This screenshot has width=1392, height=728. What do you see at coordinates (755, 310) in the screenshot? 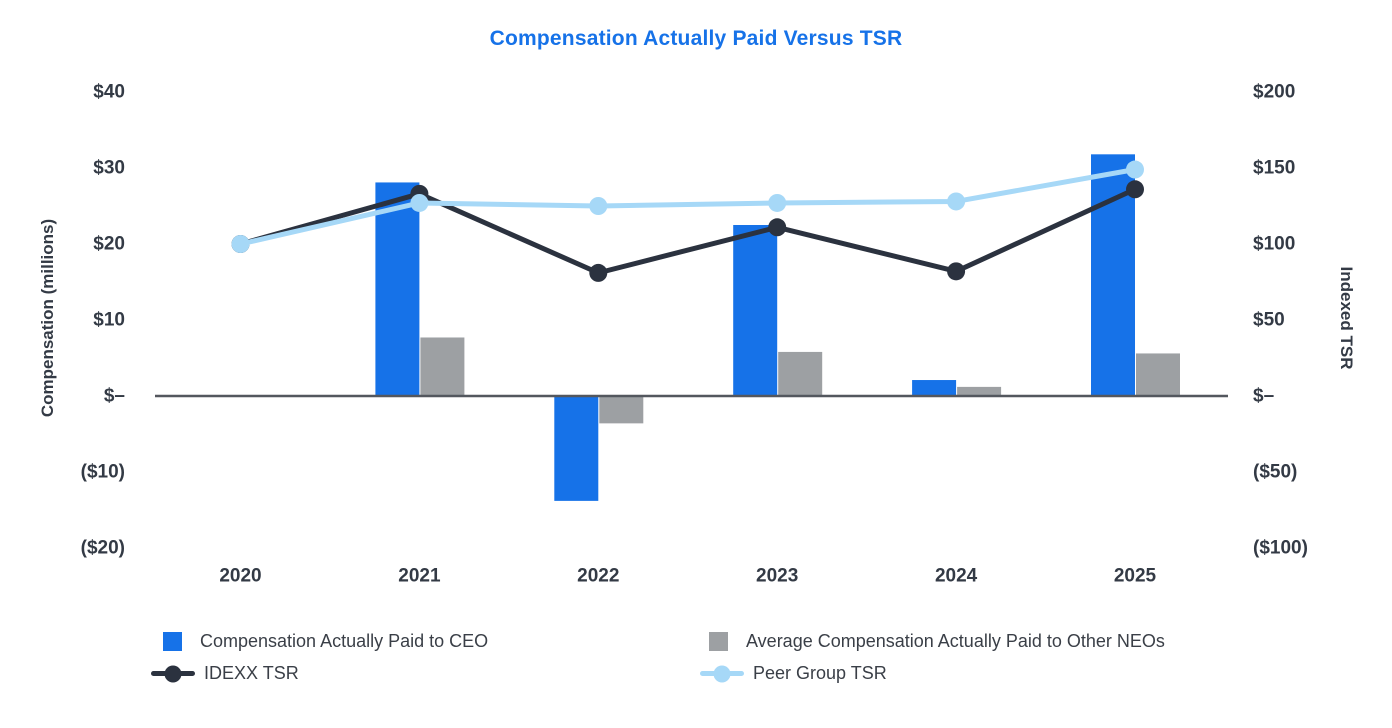
I see `bar-2023-series0` at bounding box center [755, 310].